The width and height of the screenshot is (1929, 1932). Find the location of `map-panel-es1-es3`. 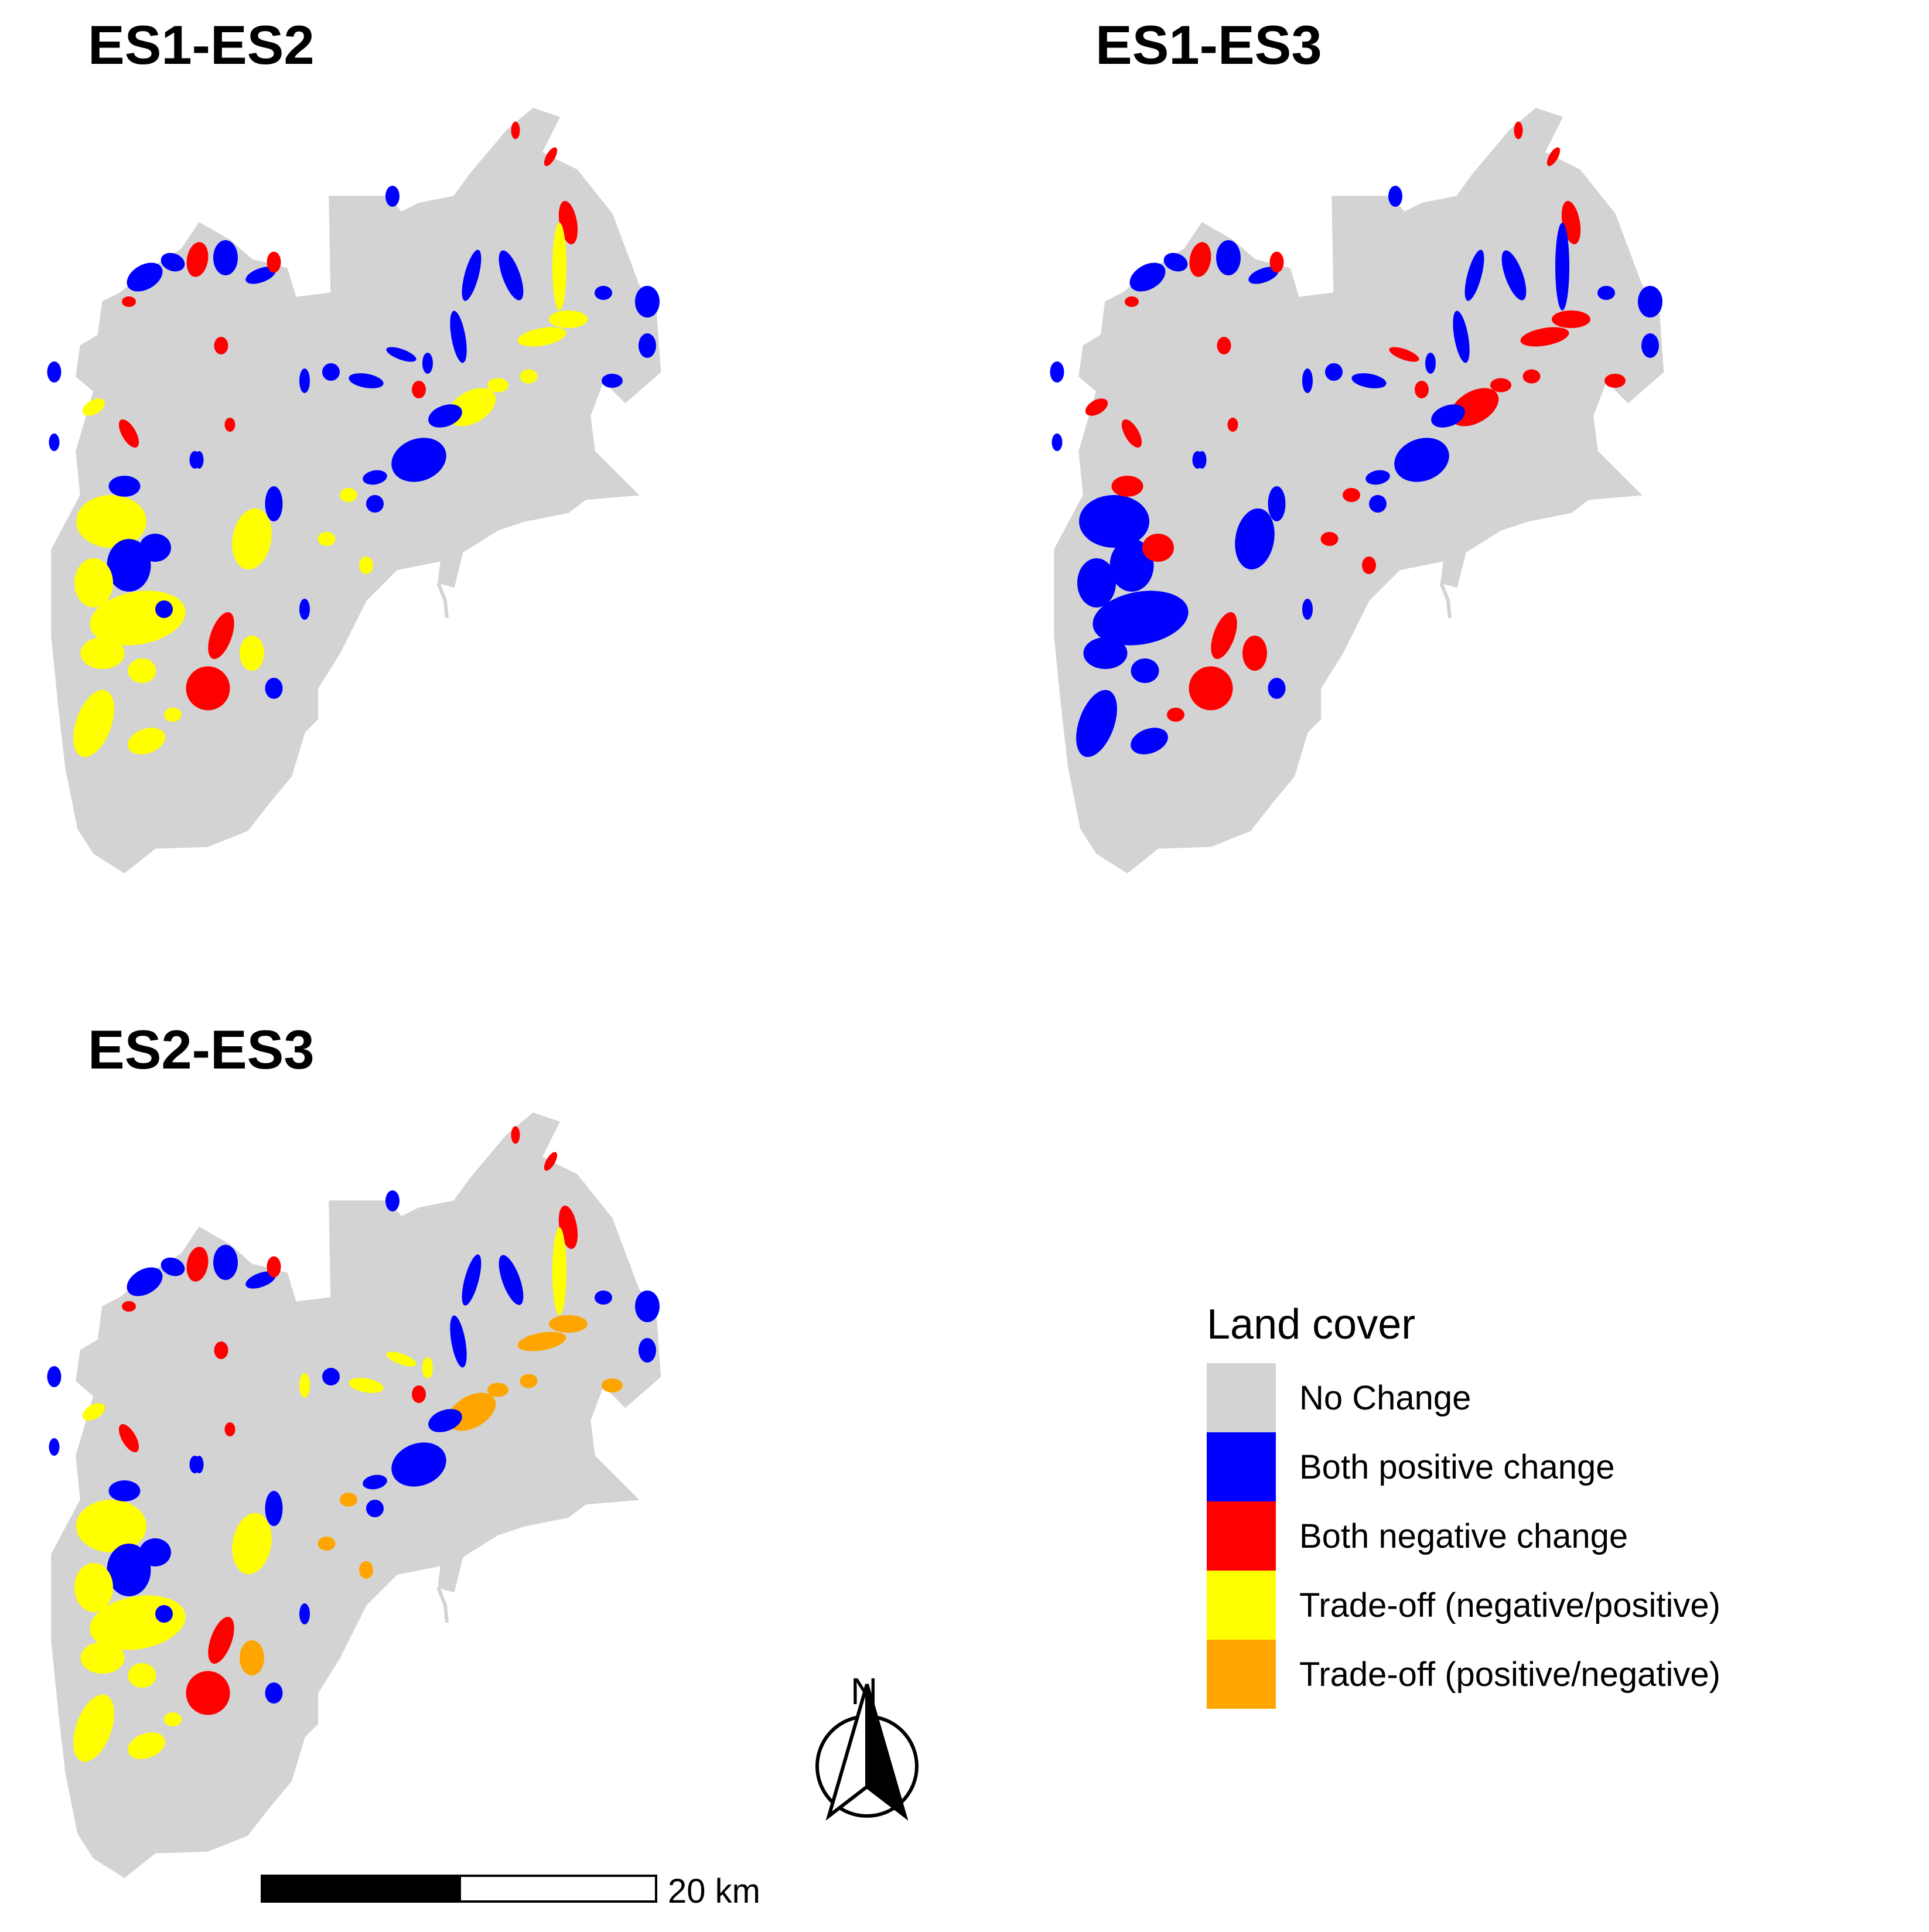

map-panel-es1-es3 is located at coordinates (1357, 490).